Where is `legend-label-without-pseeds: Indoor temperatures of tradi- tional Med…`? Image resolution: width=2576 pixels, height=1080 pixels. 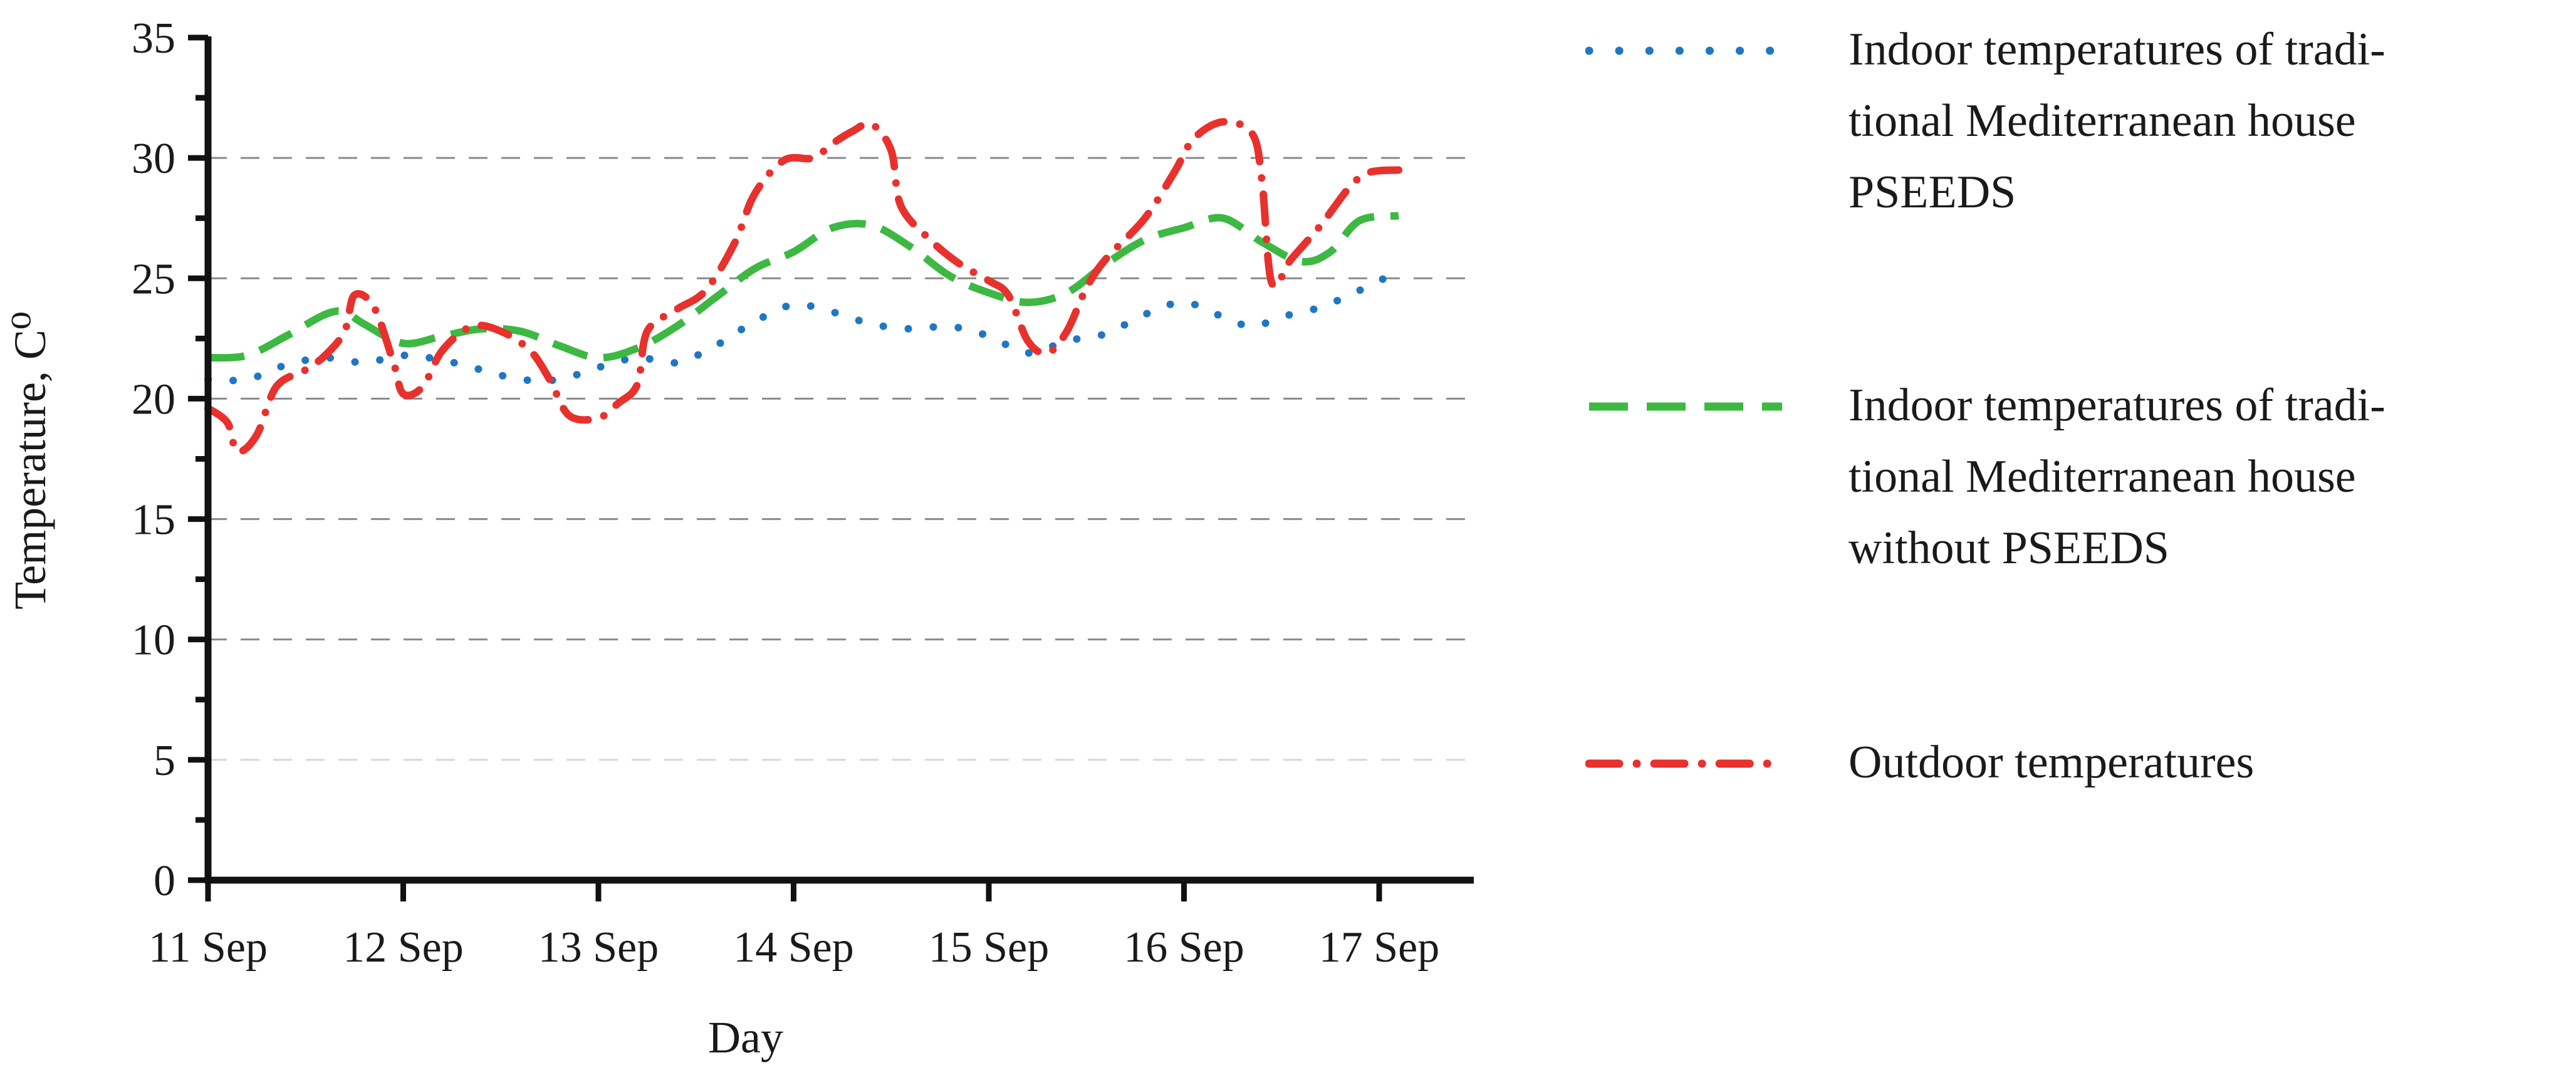
legend-label-without-pseeds: Indoor temperatures of tradi- tional Med… is located at coordinates (2206, 477).